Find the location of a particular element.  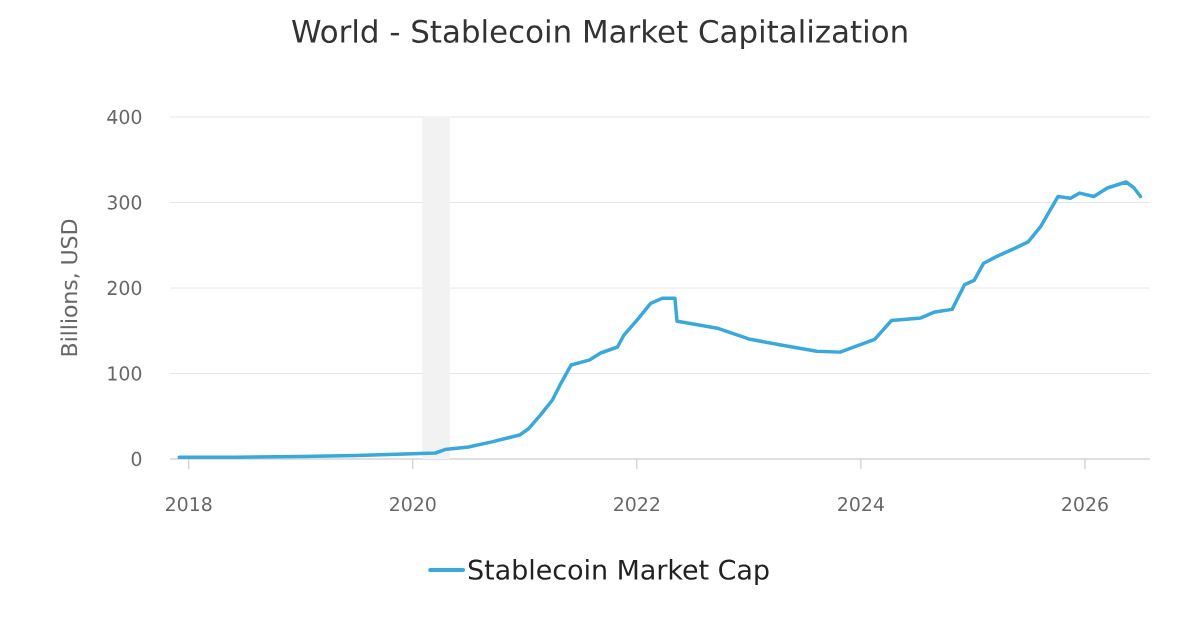

y-axis-title: Billions, USD is located at coordinates (70, 287).